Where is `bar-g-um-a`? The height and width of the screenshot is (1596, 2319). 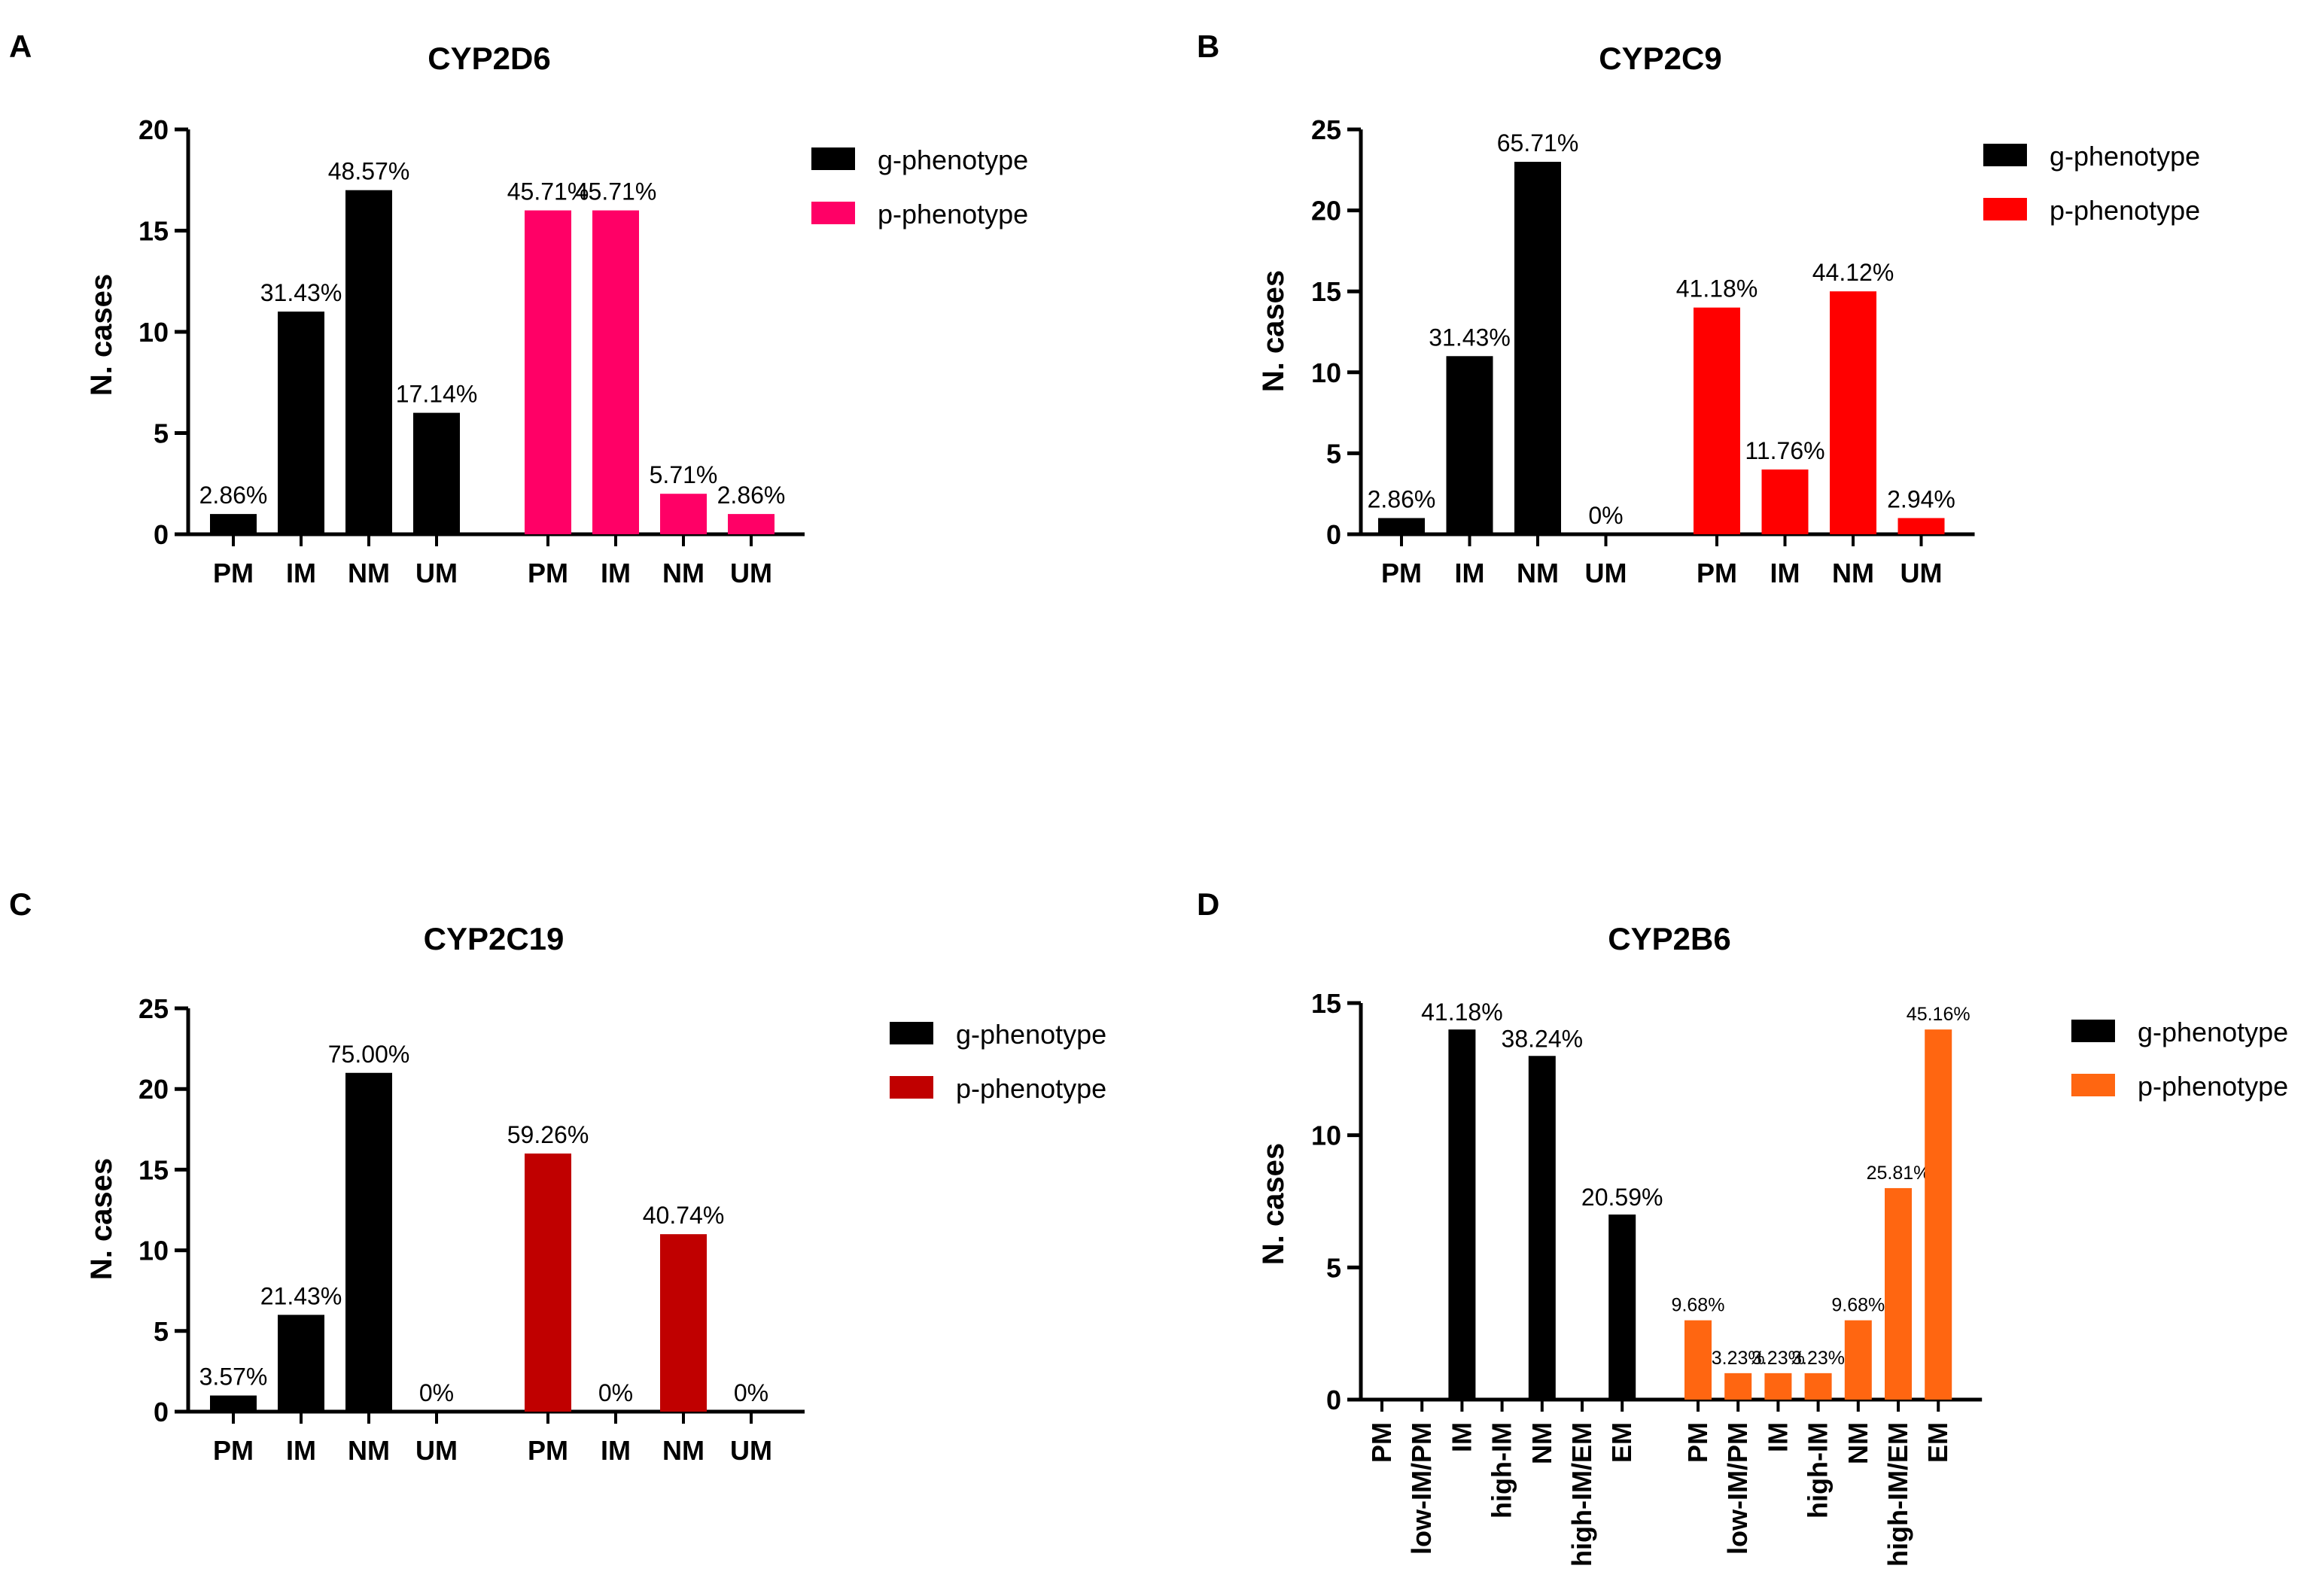 bar-g-um-a is located at coordinates (436, 473).